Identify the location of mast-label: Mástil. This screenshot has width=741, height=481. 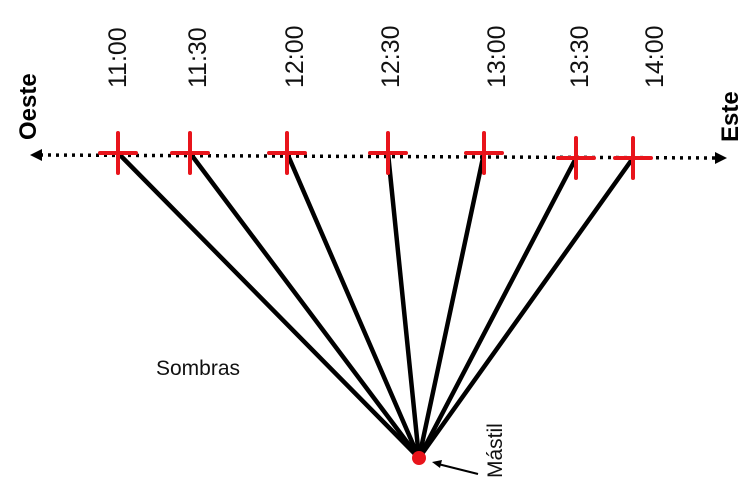
(495, 450).